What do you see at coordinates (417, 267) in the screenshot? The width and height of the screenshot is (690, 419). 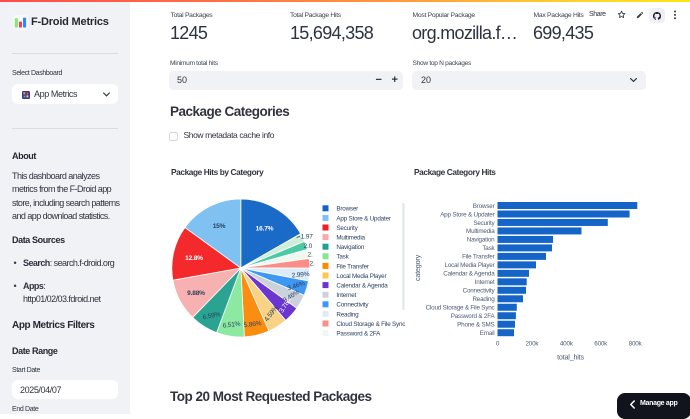 I see `svg-text: category` at bounding box center [417, 267].